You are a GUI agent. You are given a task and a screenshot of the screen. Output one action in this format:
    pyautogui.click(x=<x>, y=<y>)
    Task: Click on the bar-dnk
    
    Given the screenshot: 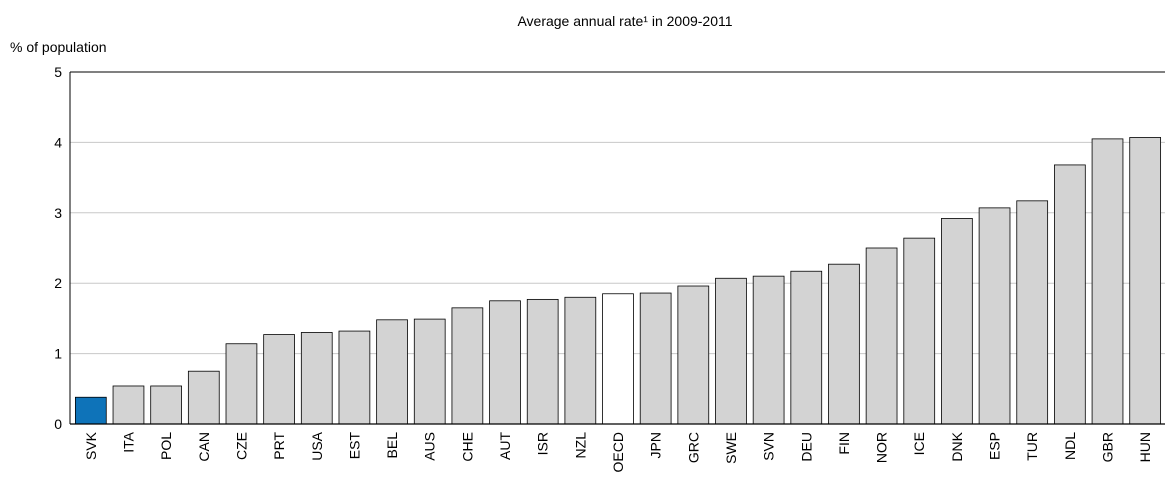 What is the action you would take?
    pyautogui.click(x=957, y=321)
    